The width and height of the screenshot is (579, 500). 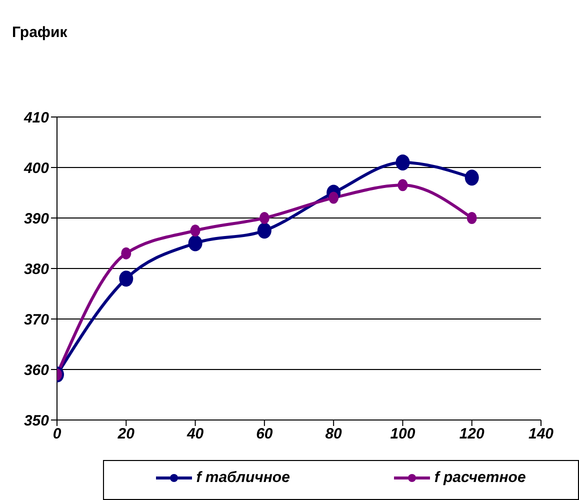 What do you see at coordinates (36, 117) in the screenshot?
I see `y-tick-label: 410` at bounding box center [36, 117].